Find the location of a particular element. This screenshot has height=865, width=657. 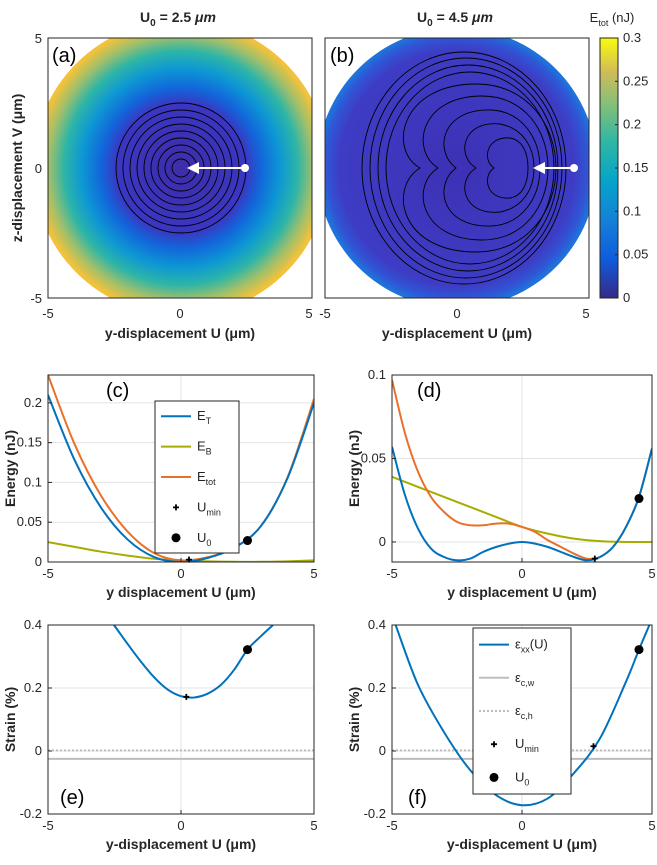

legend: εxx(U) εc,w εc,h Umin U0 is located at coordinates (522, 711).